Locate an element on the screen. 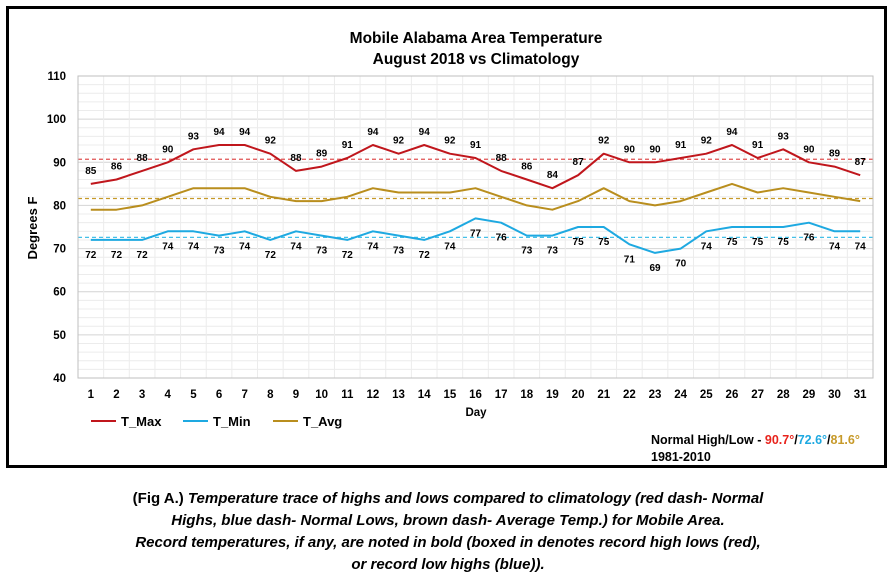  tmin-data-label: 71 is located at coordinates (630, 259).